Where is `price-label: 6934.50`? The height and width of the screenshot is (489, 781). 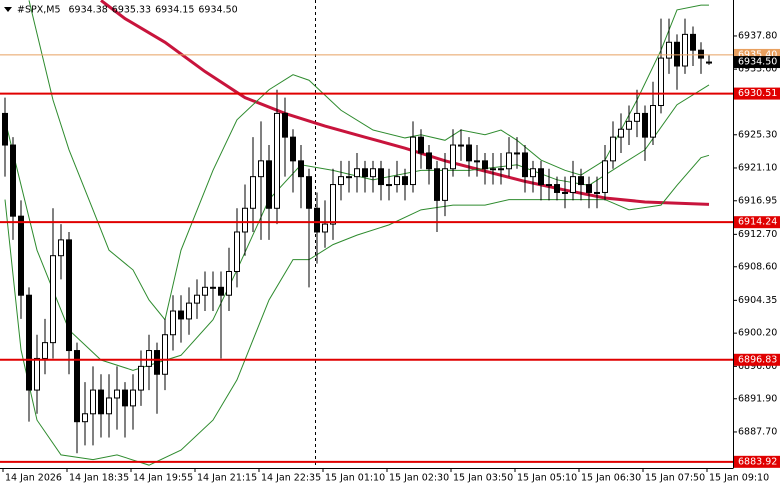 price-label: 6934.50 is located at coordinates (757, 62).